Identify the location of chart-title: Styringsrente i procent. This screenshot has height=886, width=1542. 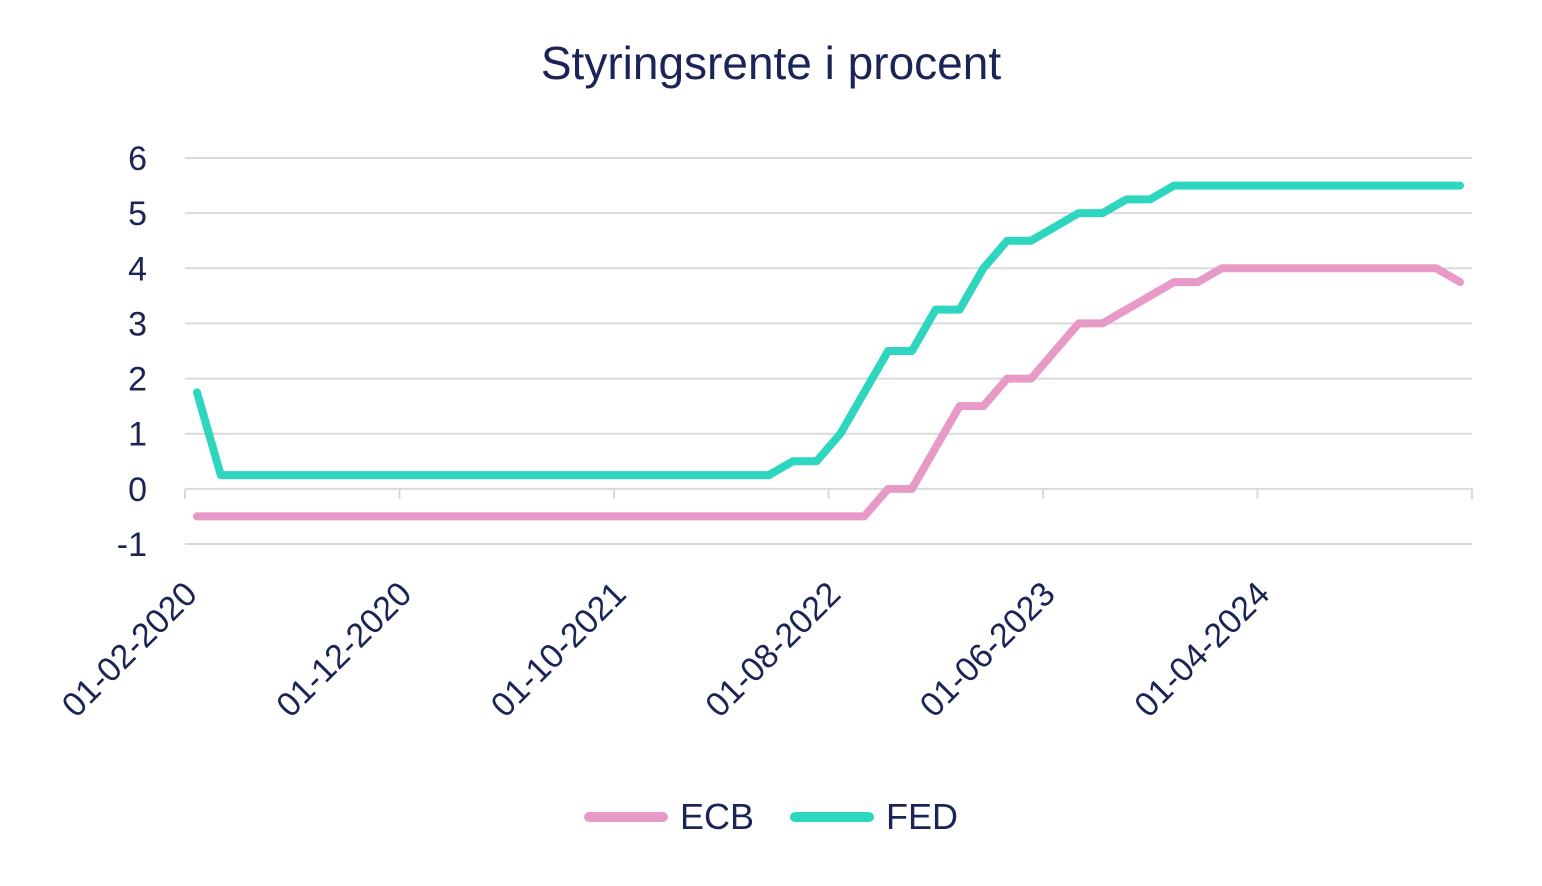
(771, 63).